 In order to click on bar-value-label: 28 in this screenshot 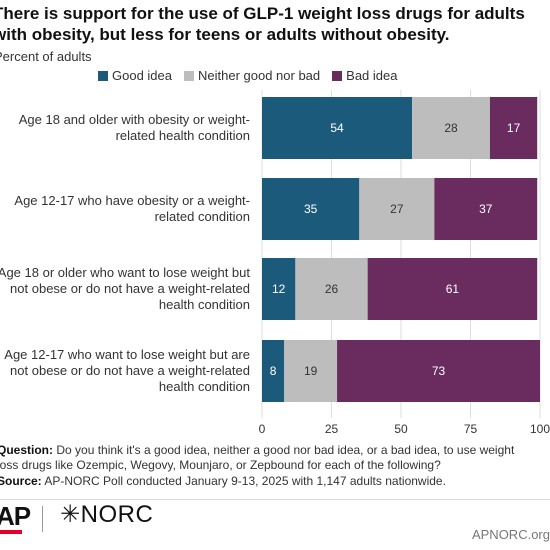, I will do `click(451, 128)`.